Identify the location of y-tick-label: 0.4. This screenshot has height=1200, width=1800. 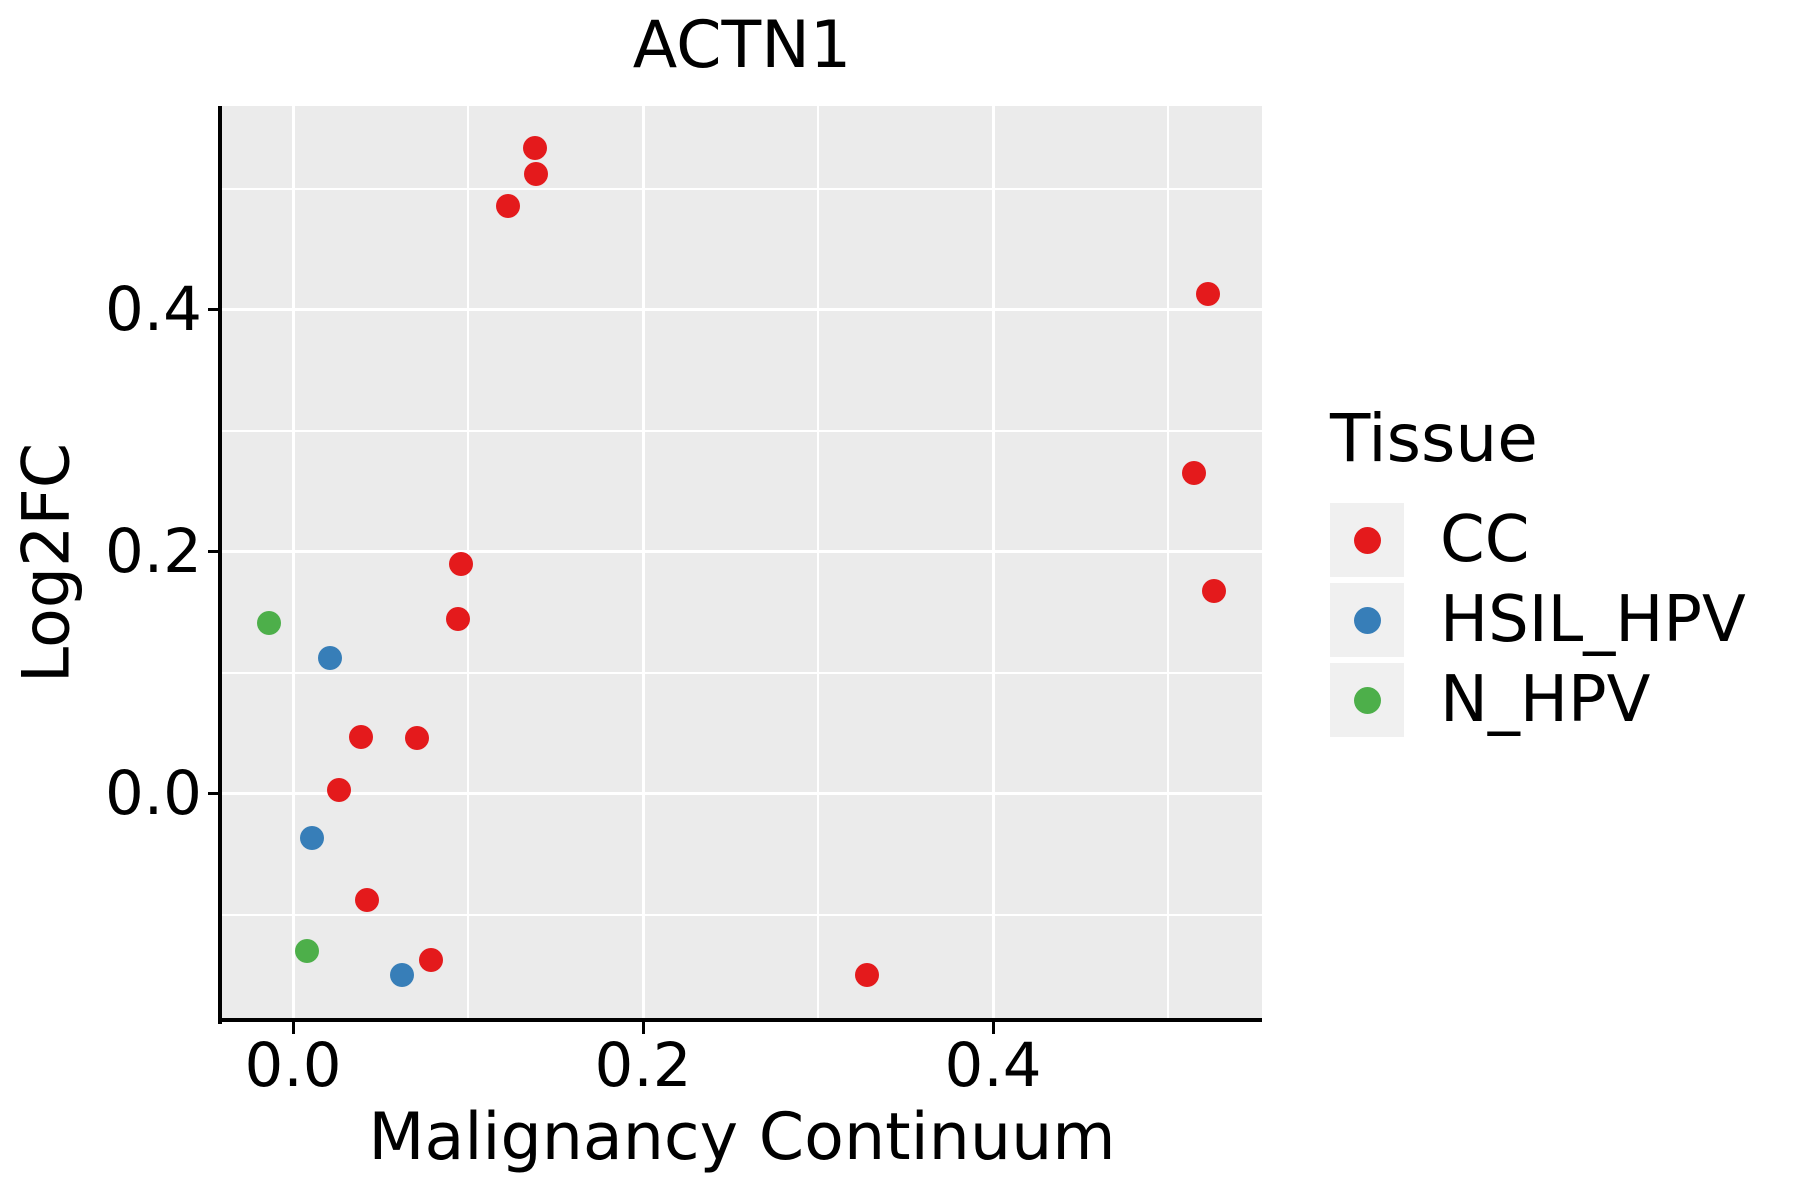
(153, 310).